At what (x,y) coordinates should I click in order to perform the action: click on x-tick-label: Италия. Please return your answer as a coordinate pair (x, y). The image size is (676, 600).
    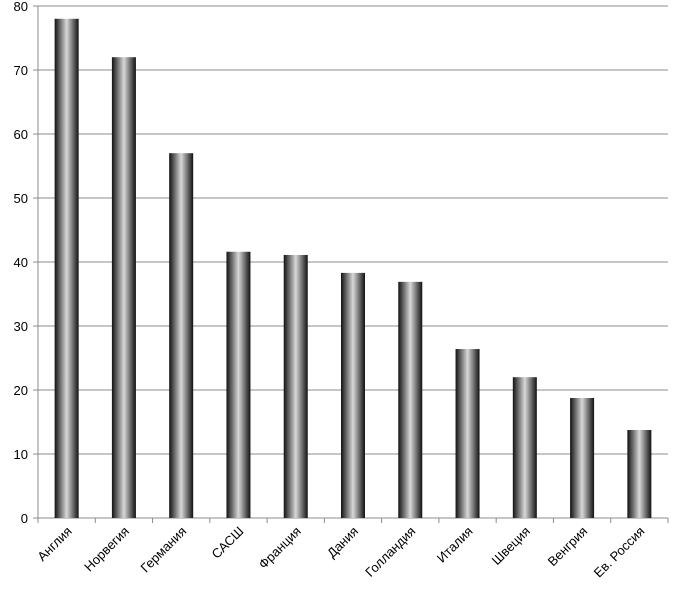
    Looking at the image, I should click on (455, 545).